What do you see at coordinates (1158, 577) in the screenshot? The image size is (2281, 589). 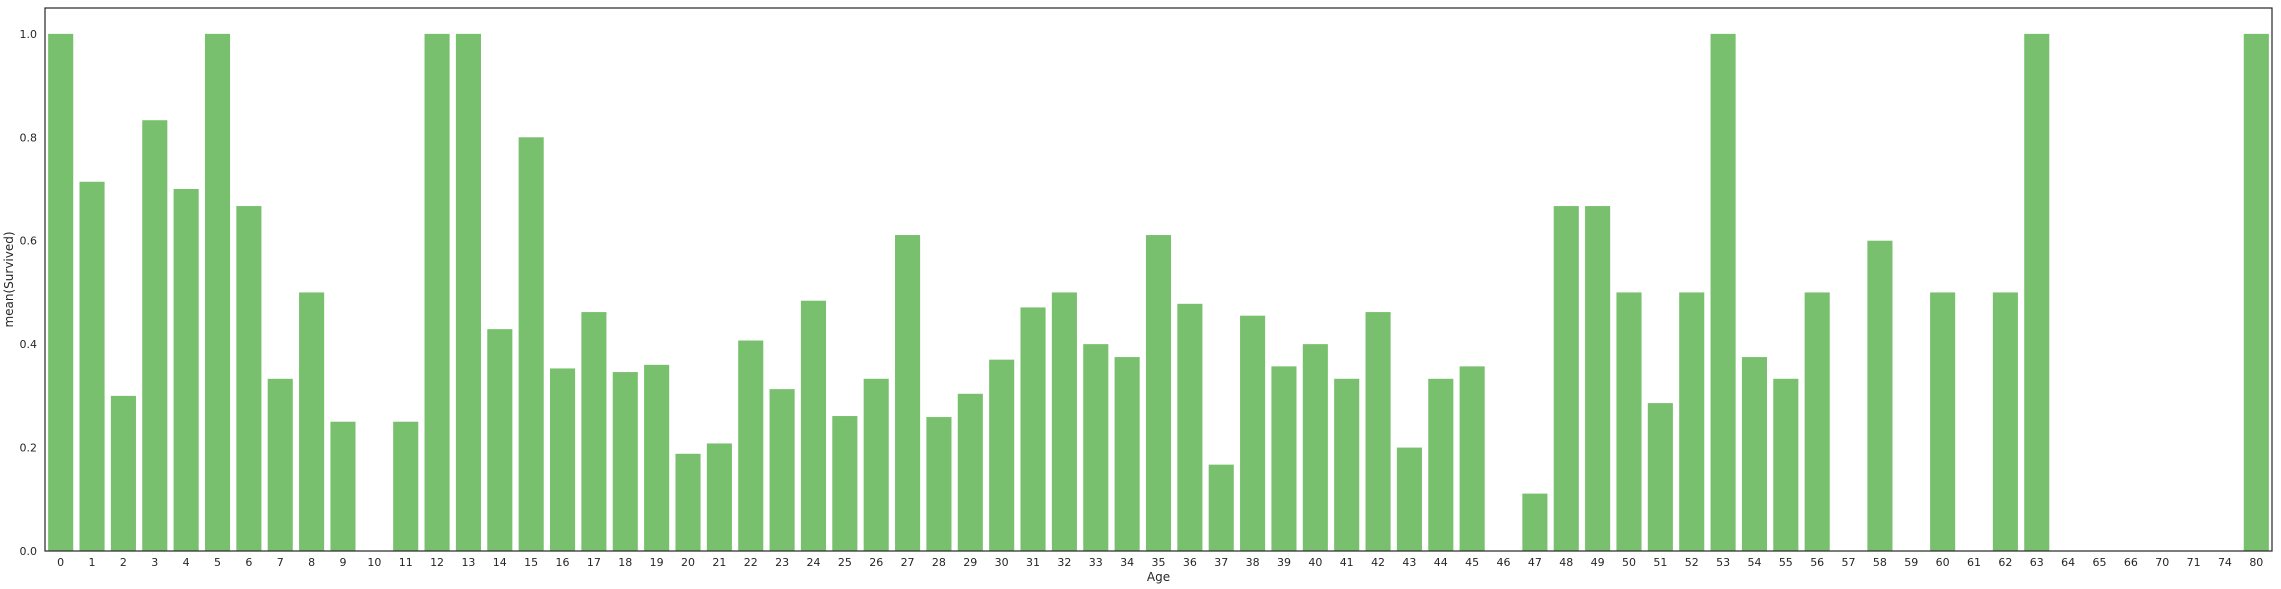 I see `x-axis-label: Age` at bounding box center [1158, 577].